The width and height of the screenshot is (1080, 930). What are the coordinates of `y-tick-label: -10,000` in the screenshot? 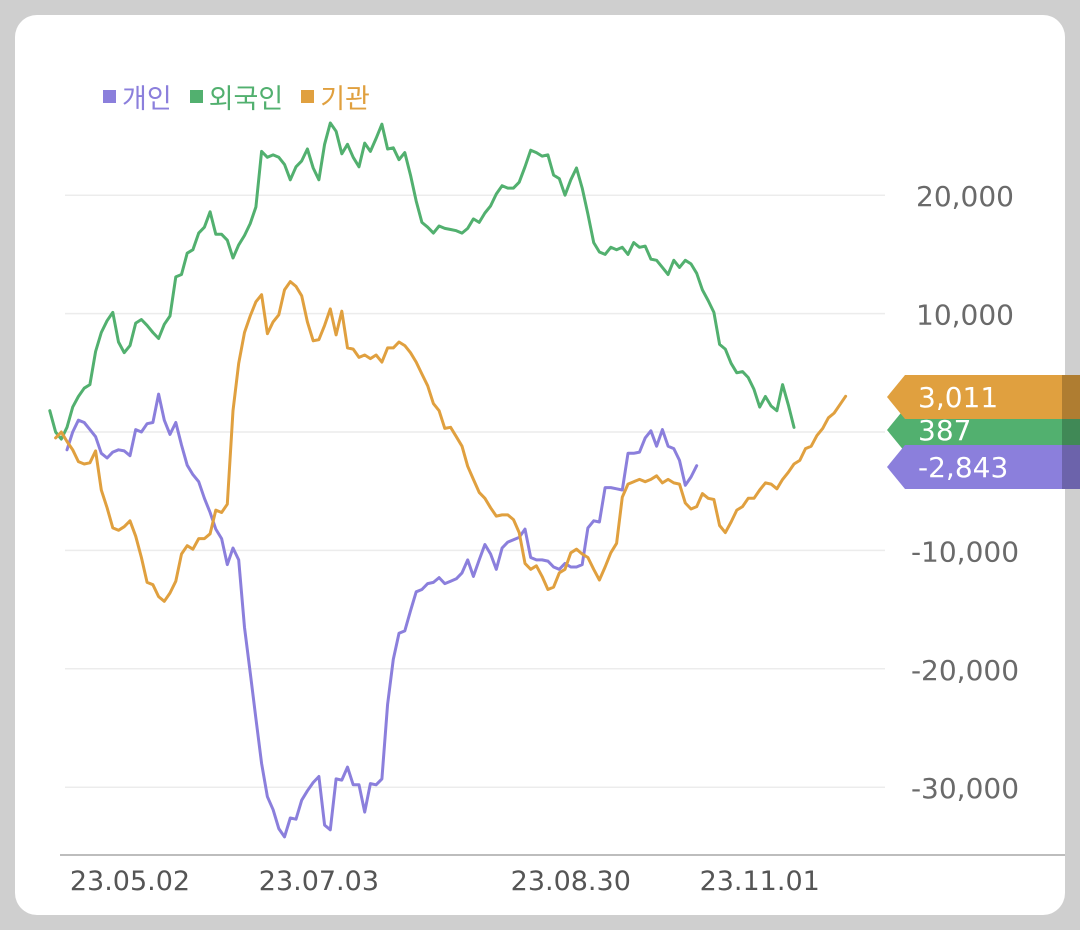 It's located at (965, 551).